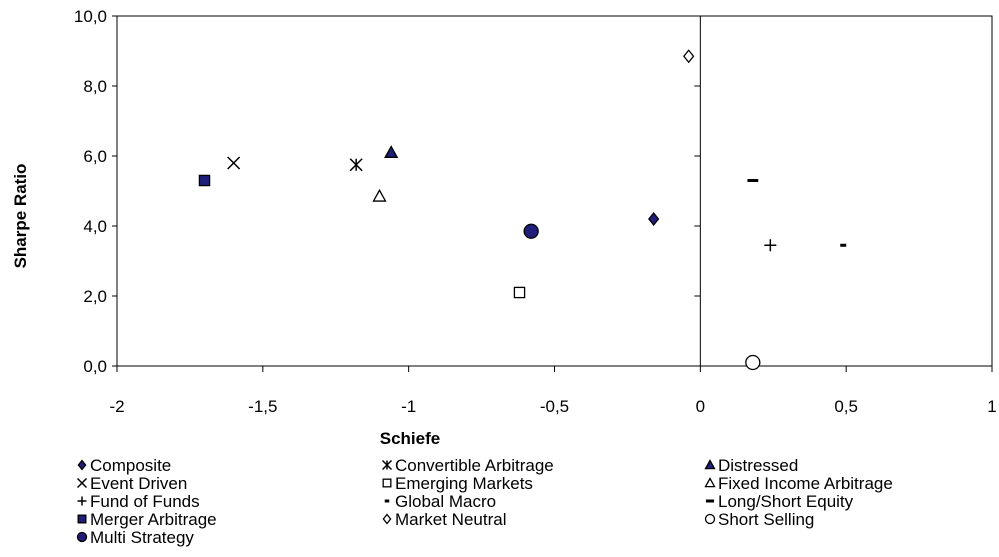  What do you see at coordinates (805, 483) in the screenshot?
I see `legend-label: Fixed Income Arbitrage` at bounding box center [805, 483].